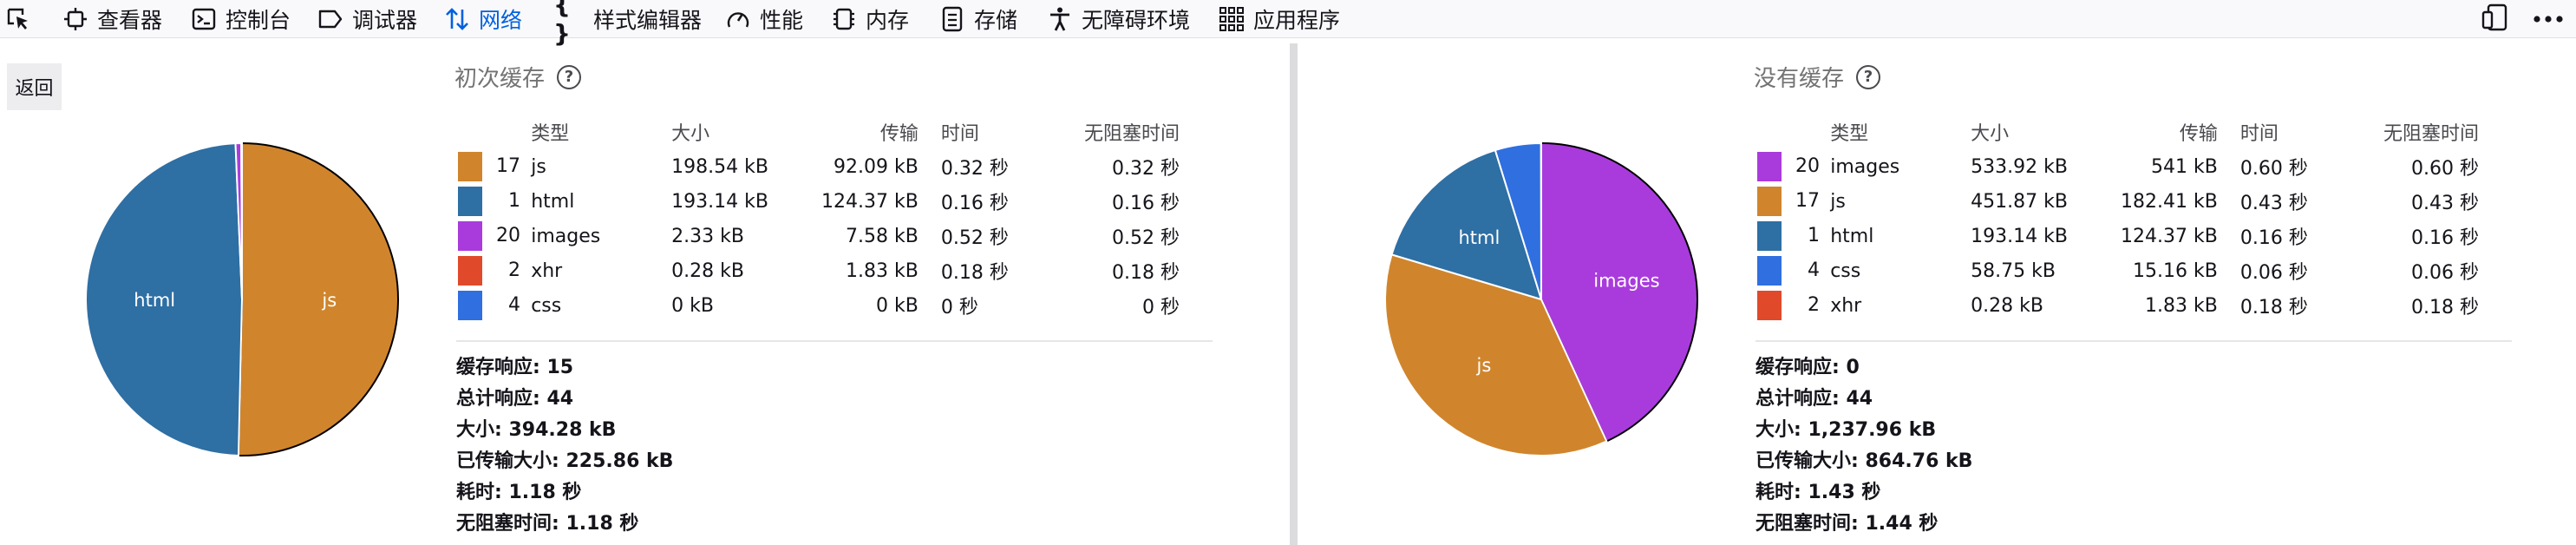 This screenshot has width=2576, height=545. What do you see at coordinates (241, 220) in the screenshot?
I see `pie-slice-xhr` at bounding box center [241, 220].